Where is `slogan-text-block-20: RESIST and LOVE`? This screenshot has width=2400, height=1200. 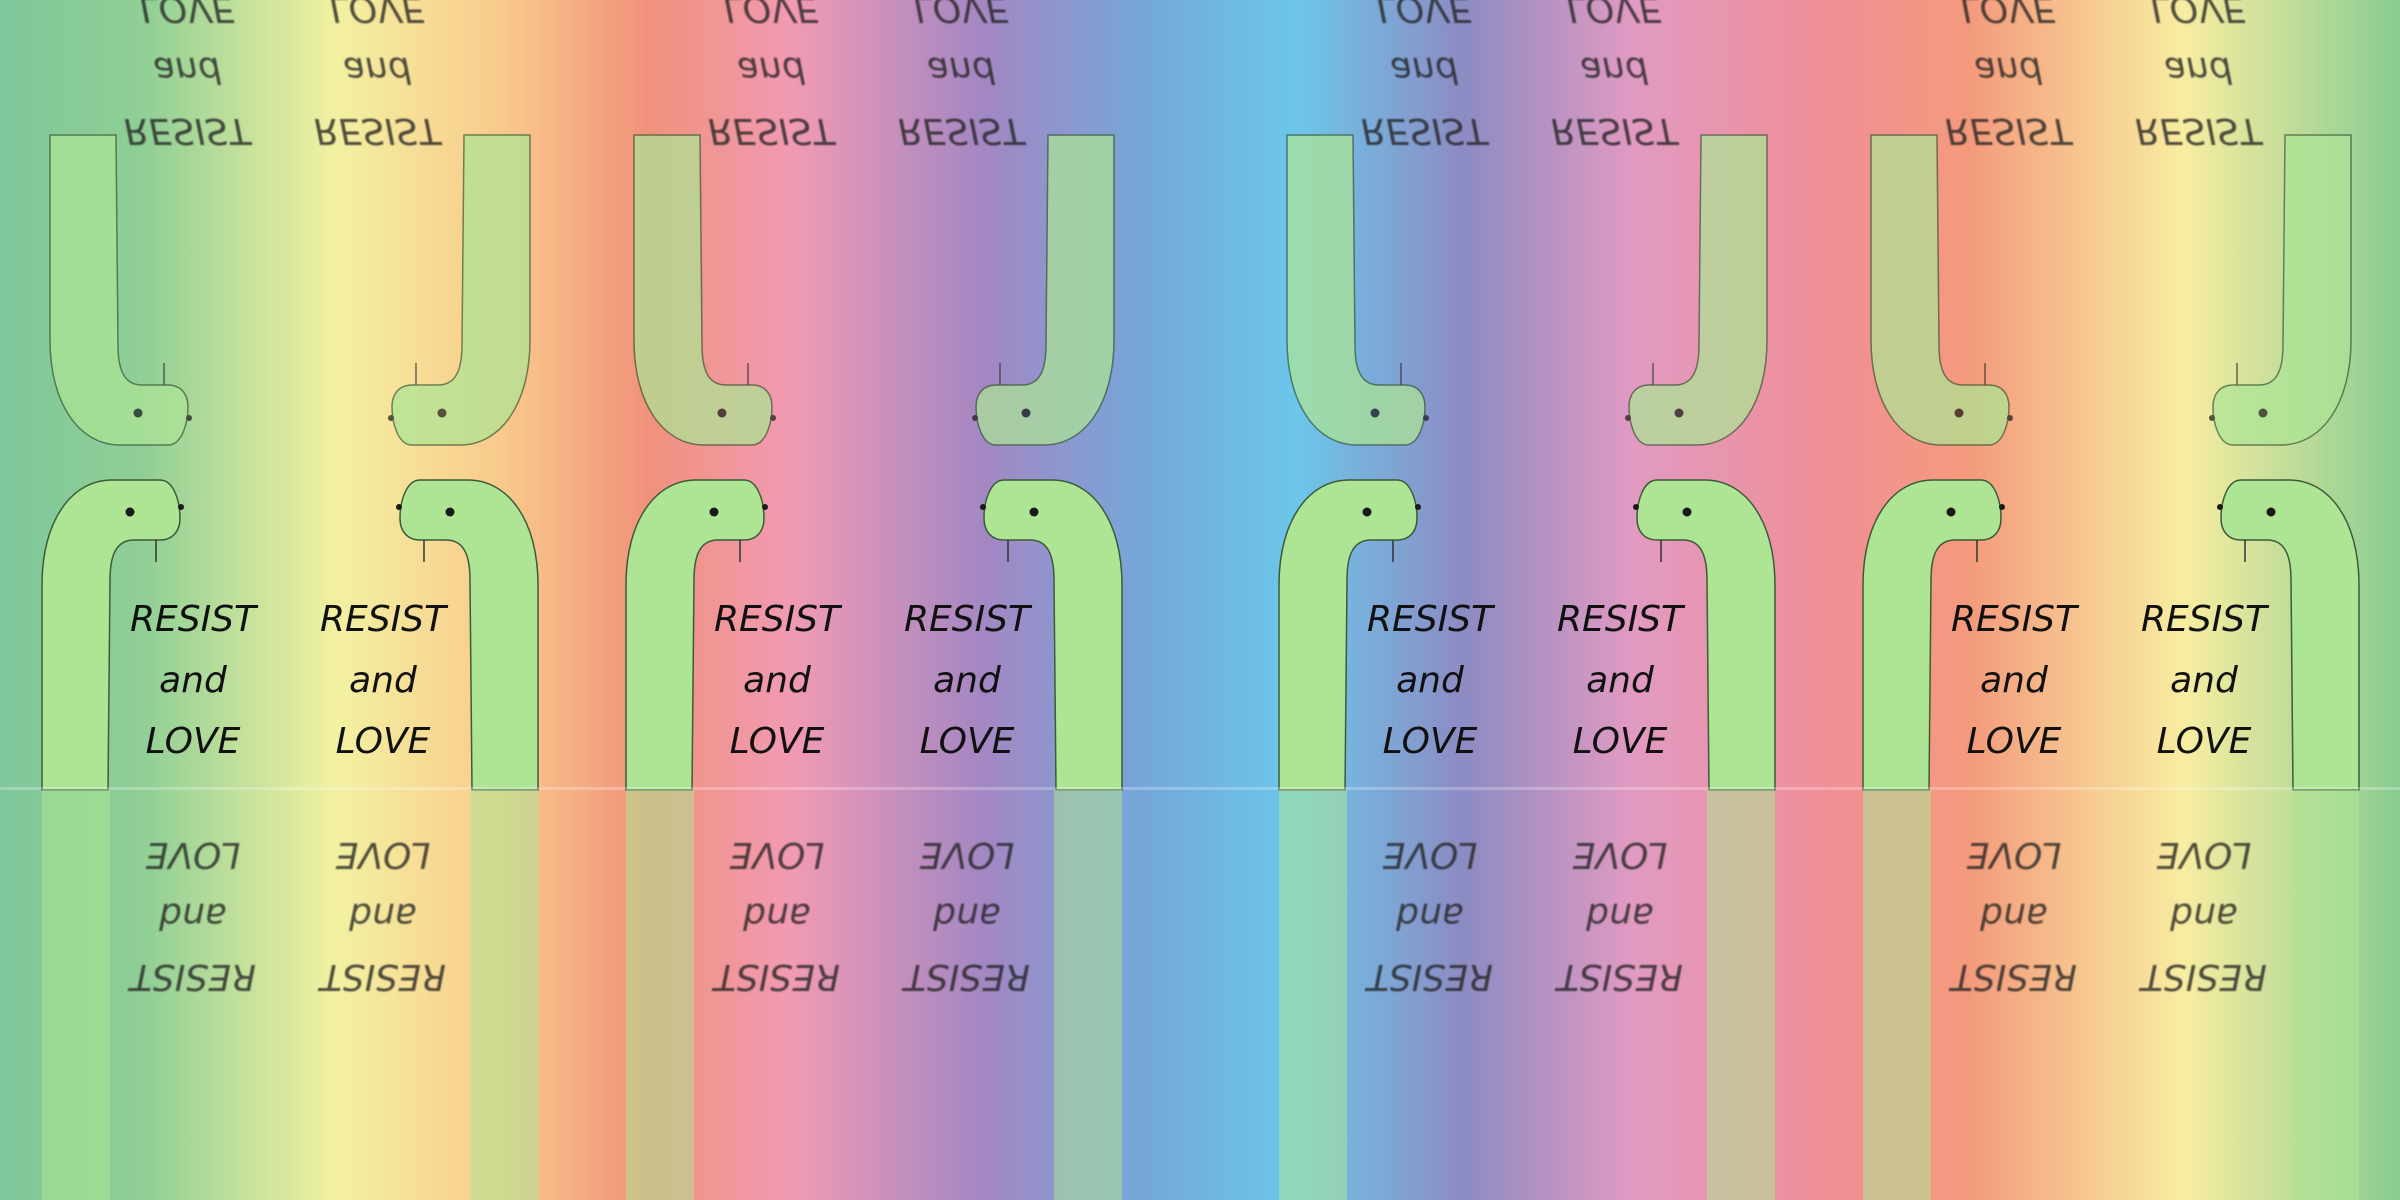 slogan-text-block-20: RESIST and LOVE is located at coordinates (2008, 80).